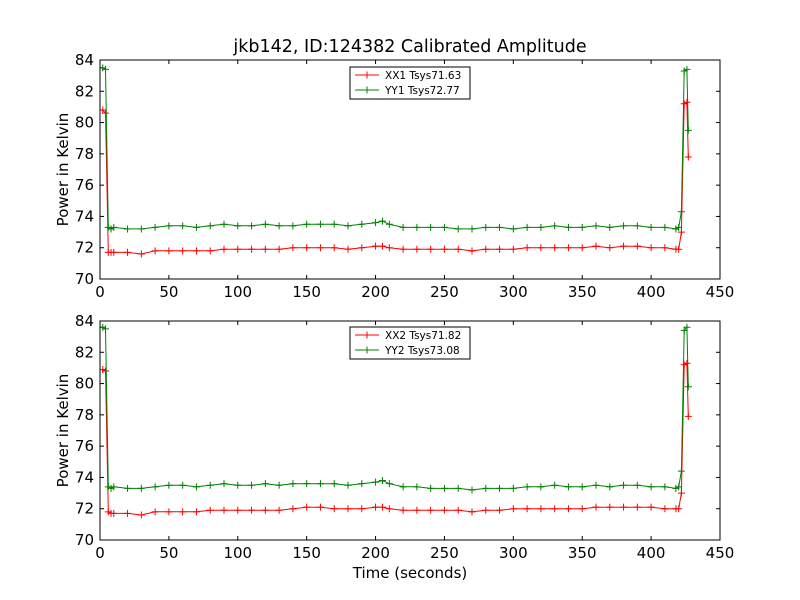 The height and width of the screenshot is (600, 800). Describe the element at coordinates (409, 47) in the screenshot. I see `figure-title: jkb142, ID:124382 Calibrated Amplitude` at that location.